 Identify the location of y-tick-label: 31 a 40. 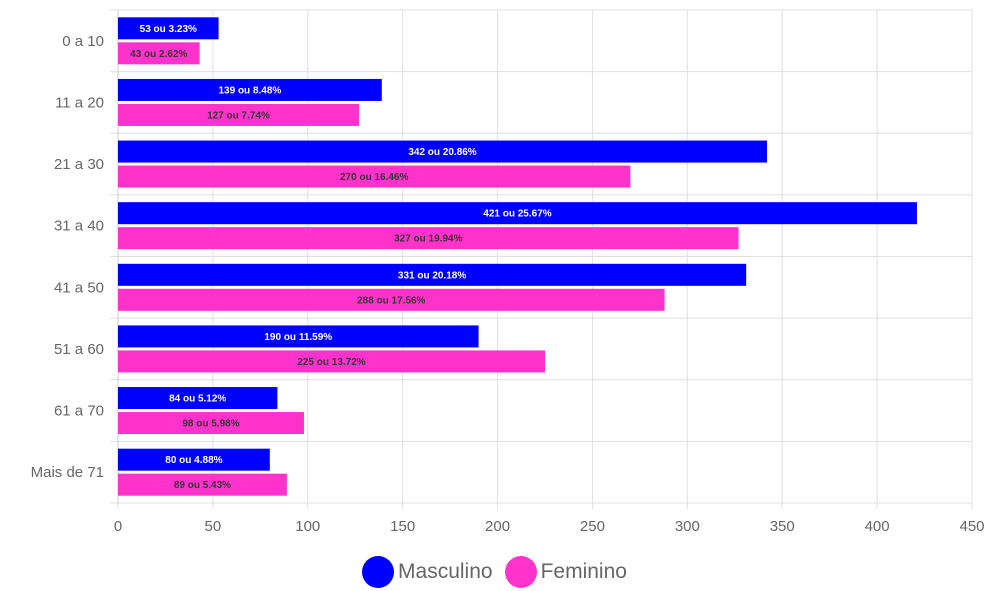
(79, 226).